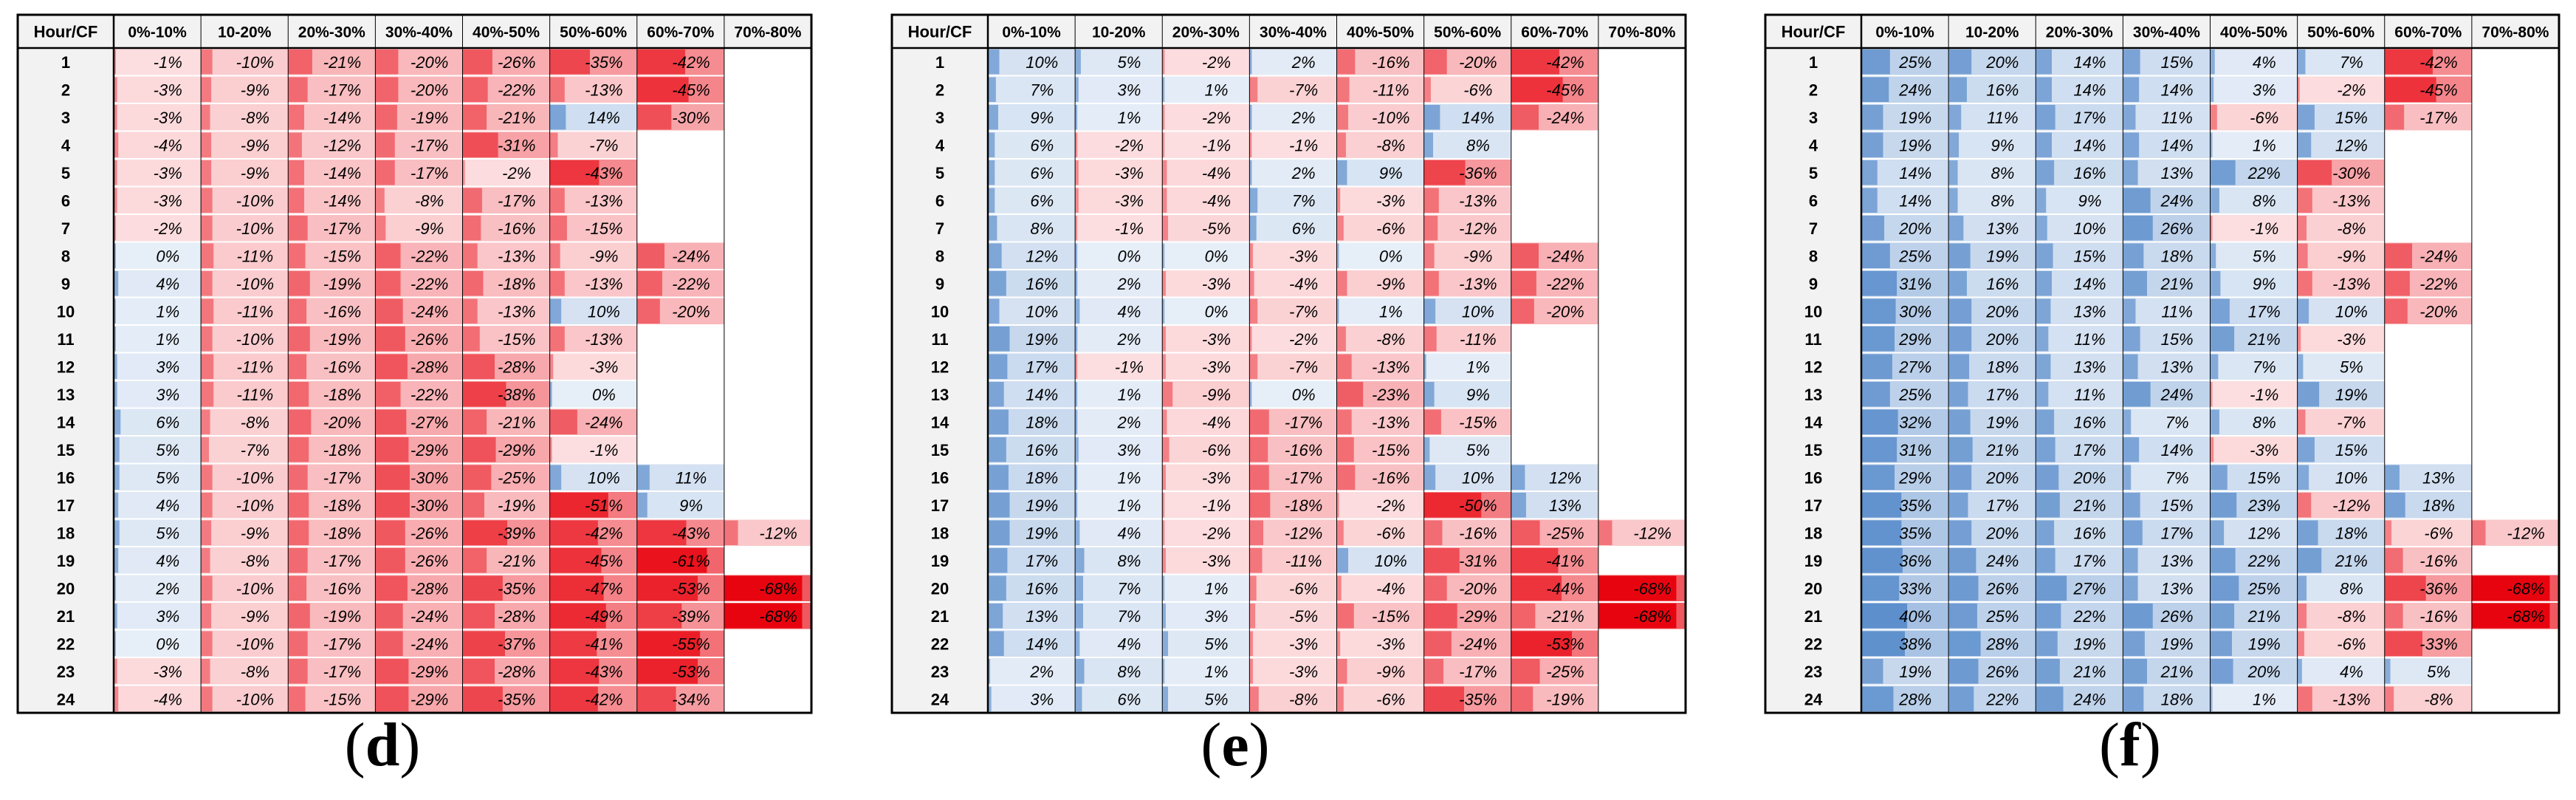  I want to click on cell-label: -15%, so click(516, 339).